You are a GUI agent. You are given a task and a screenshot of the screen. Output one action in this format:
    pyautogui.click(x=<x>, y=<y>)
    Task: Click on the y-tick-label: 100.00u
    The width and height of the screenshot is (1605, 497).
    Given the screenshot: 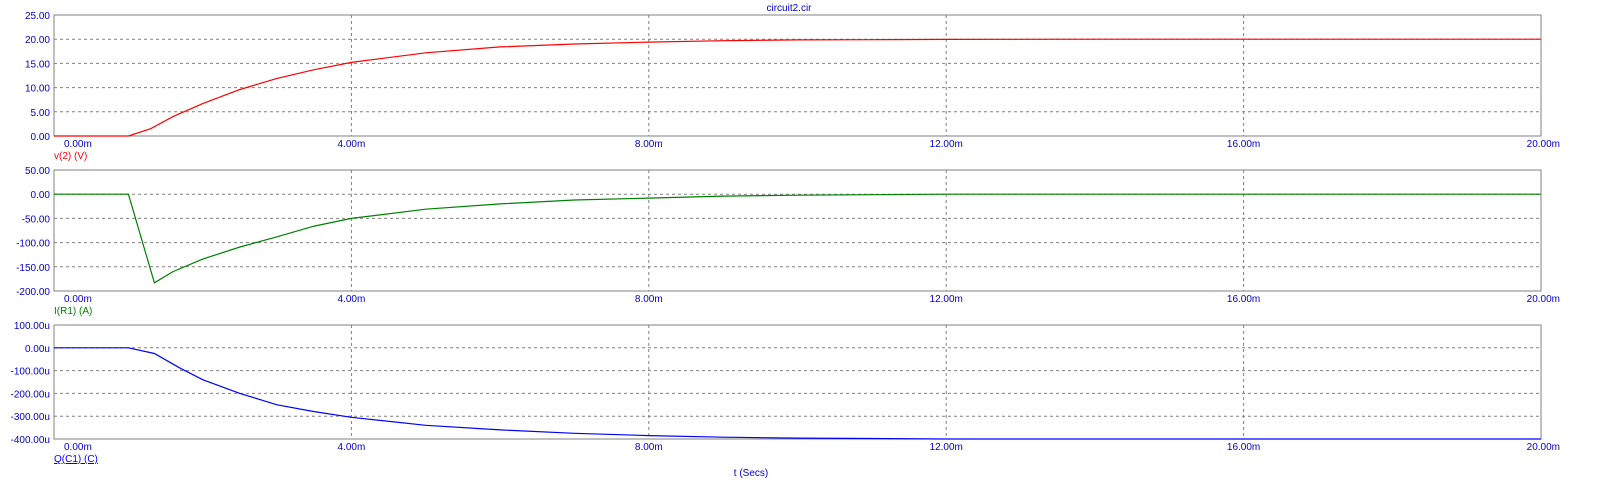 What is the action you would take?
    pyautogui.click(x=32, y=326)
    